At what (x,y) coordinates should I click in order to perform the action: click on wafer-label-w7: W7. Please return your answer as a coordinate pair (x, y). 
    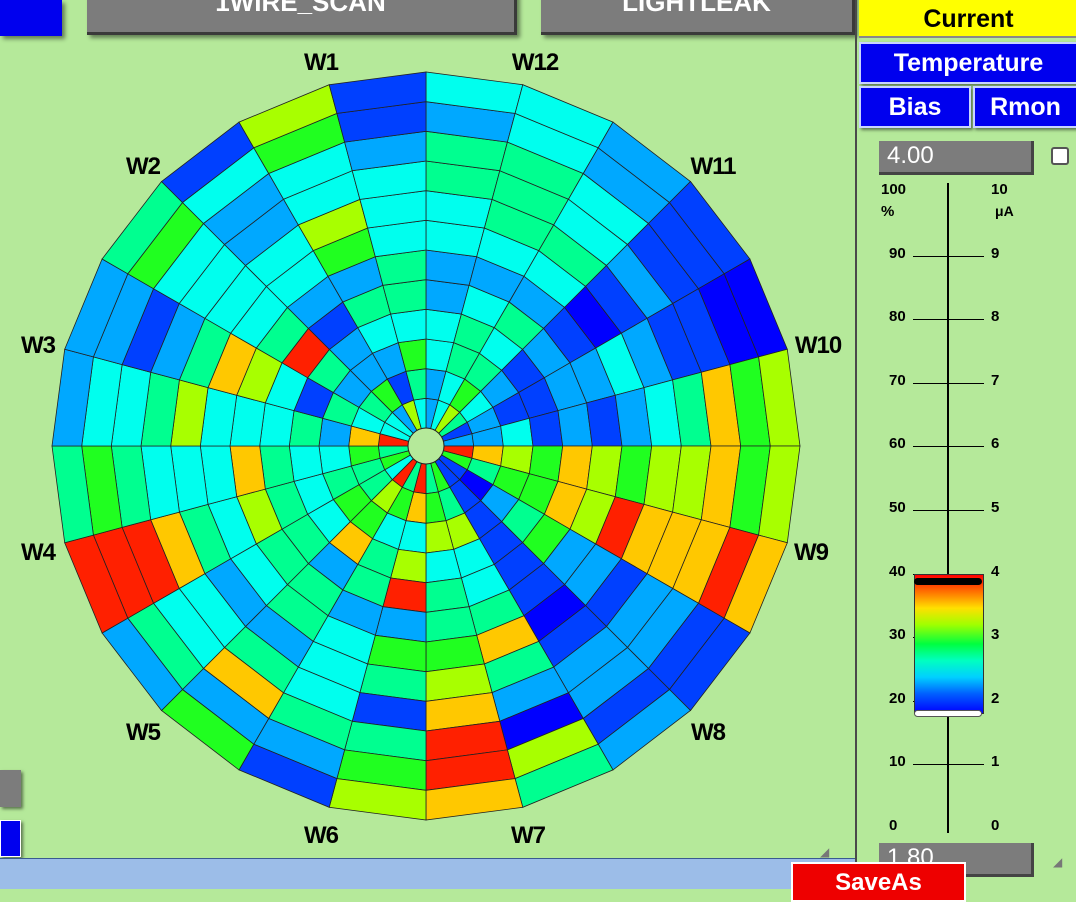
    Looking at the image, I should click on (528, 835).